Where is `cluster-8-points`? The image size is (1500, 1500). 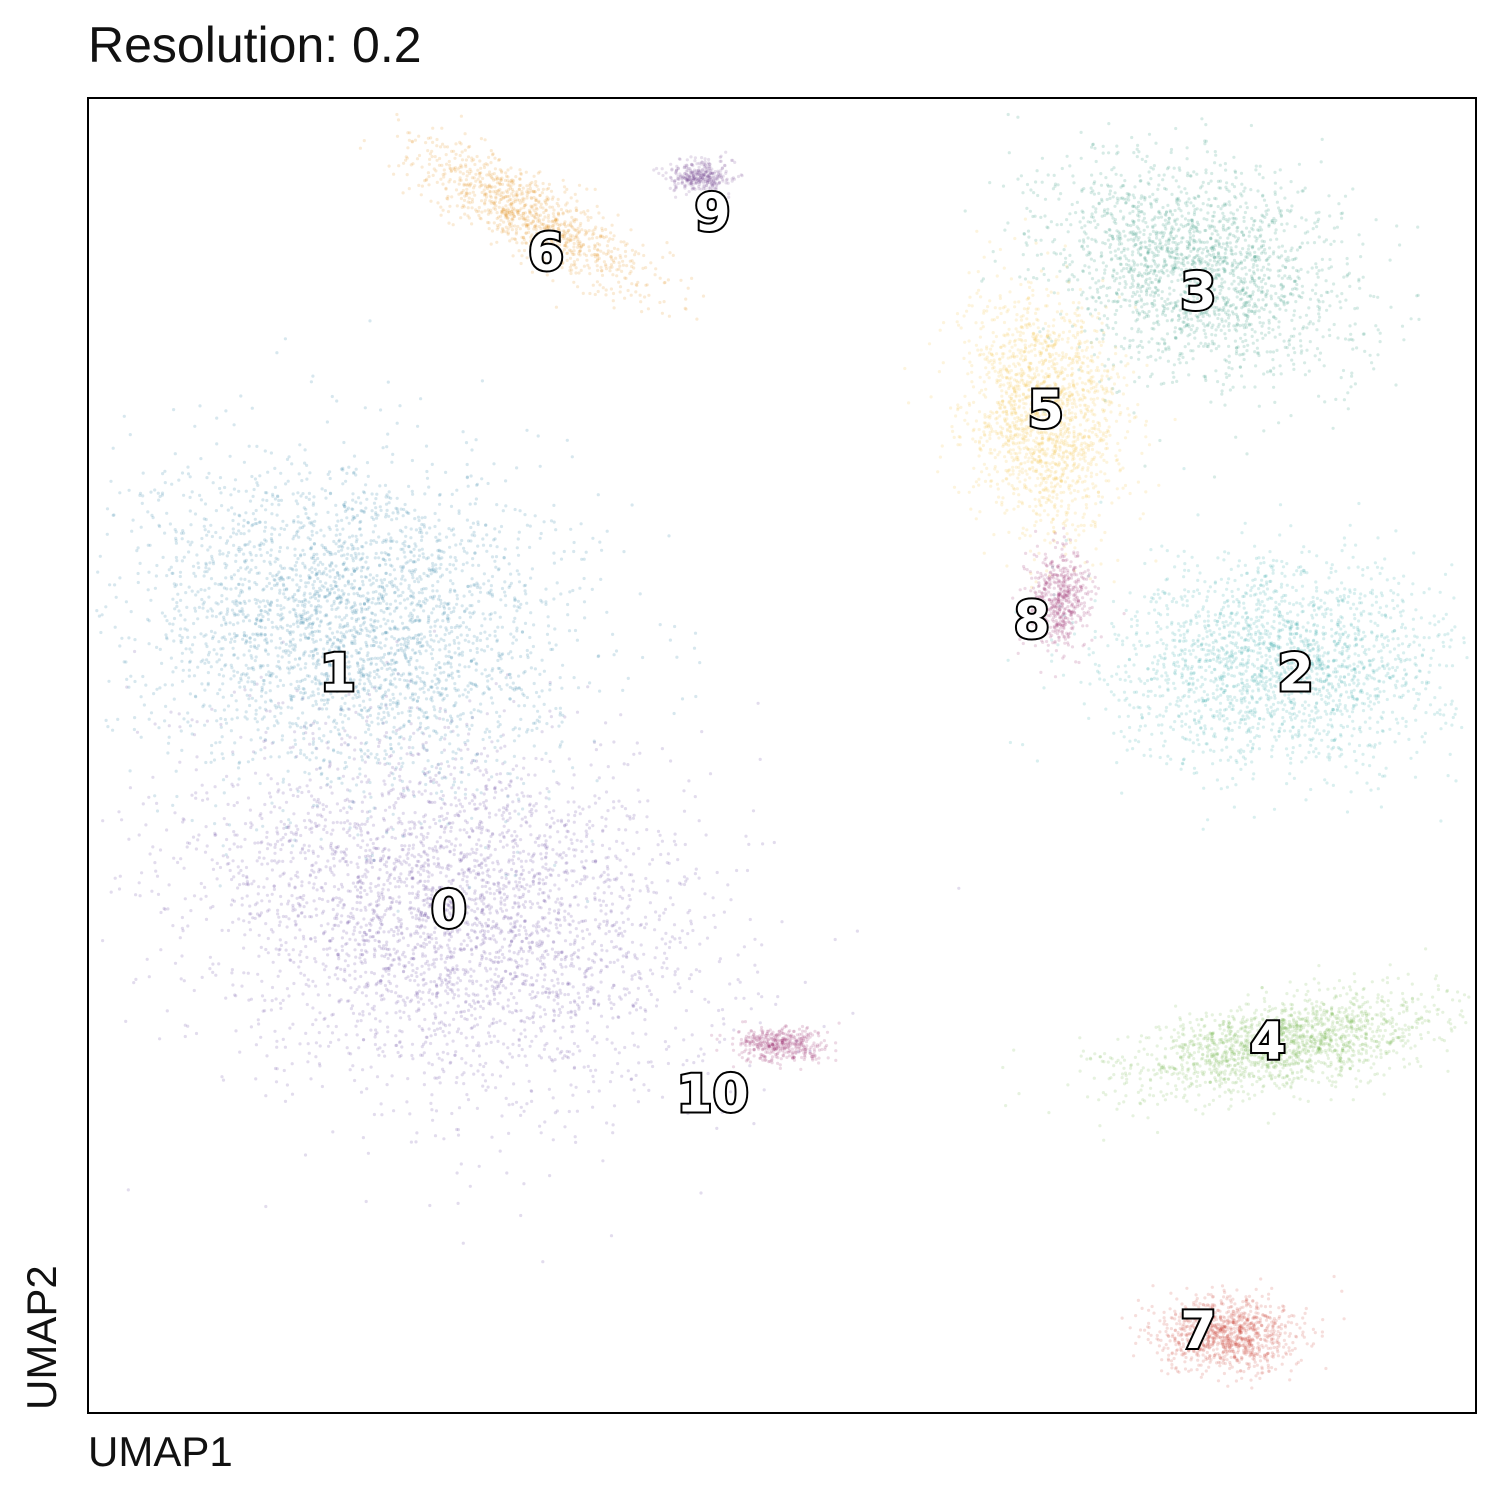 cluster-8-points is located at coordinates (1068, 602).